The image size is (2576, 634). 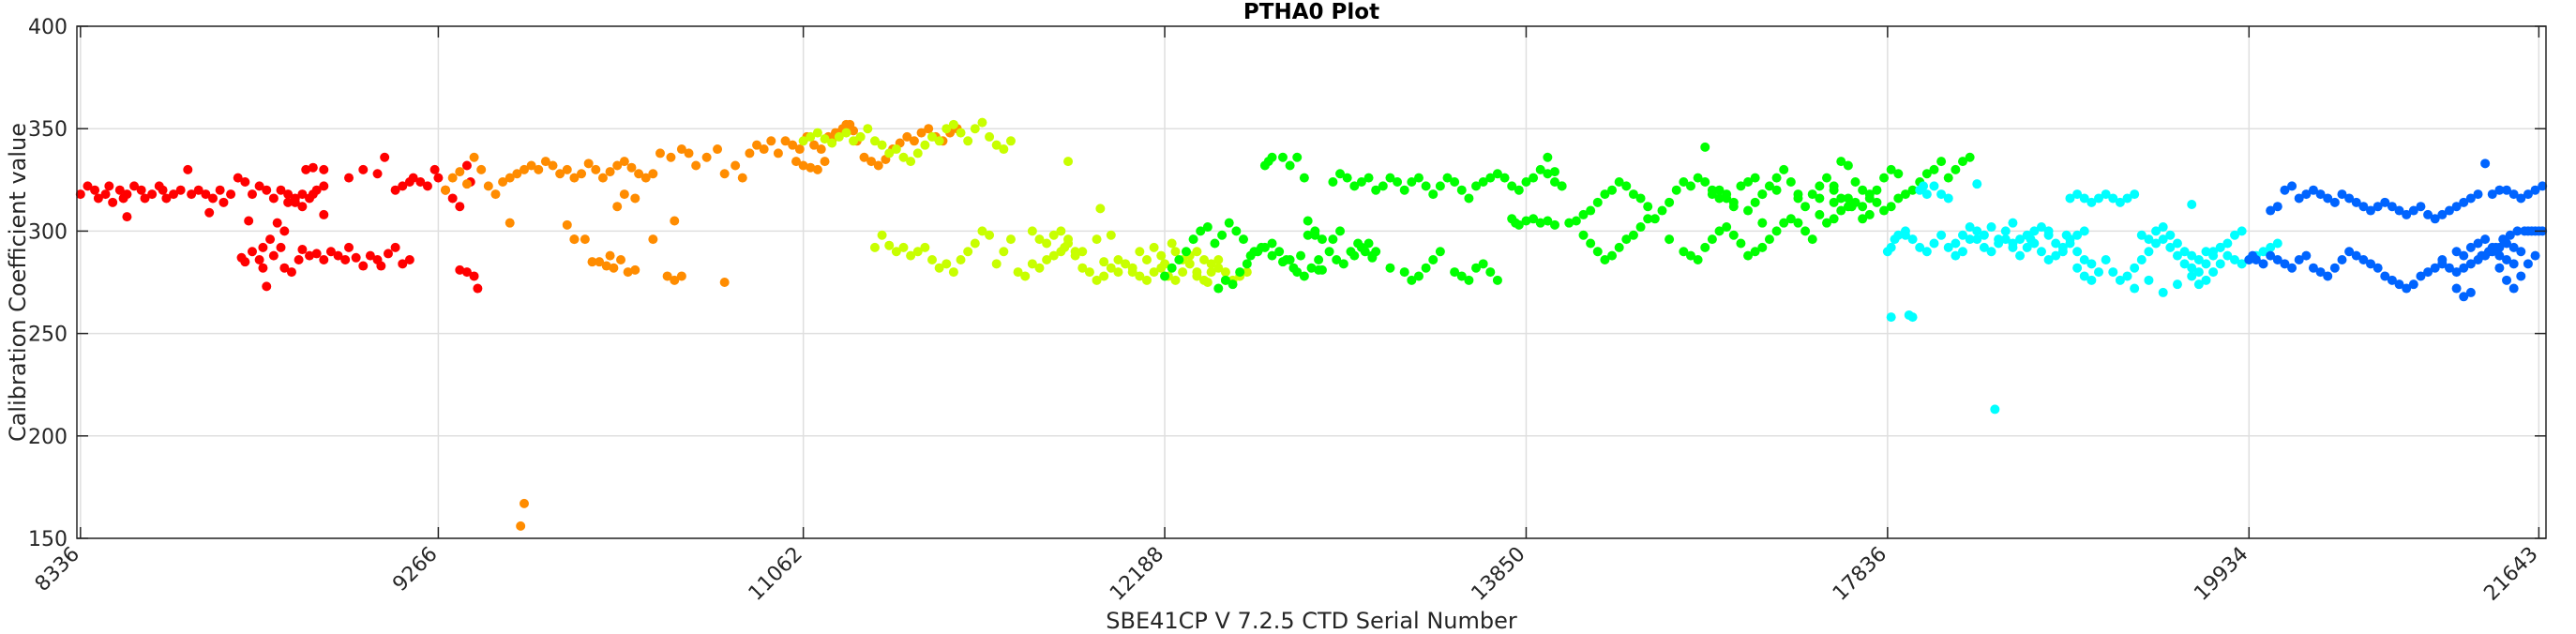 I want to click on y-tick-label: 150, so click(x=48, y=539).